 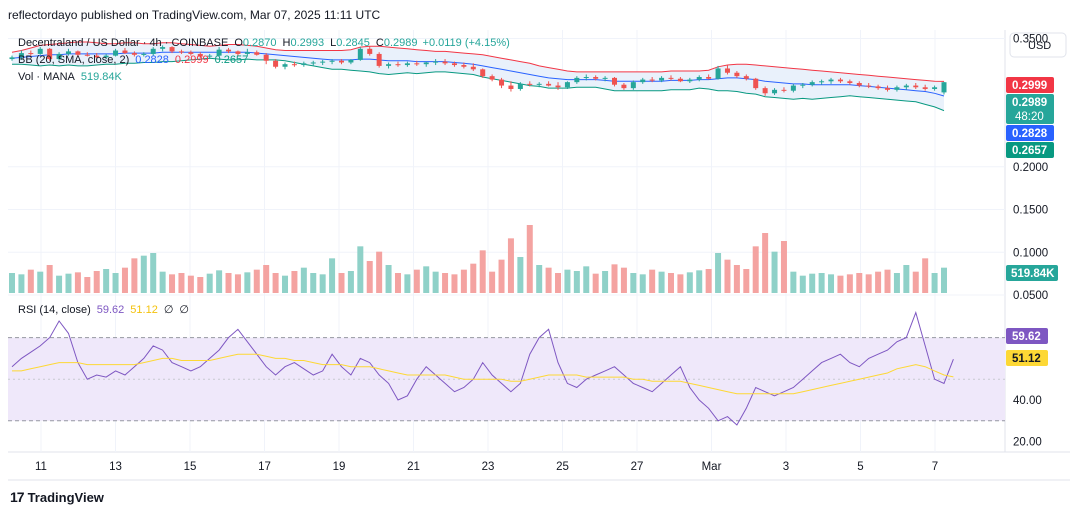 I want to click on time-axis: 11 13 15 17 19 21 23 25 27 Mar 3 5 7, so click(x=486, y=467).